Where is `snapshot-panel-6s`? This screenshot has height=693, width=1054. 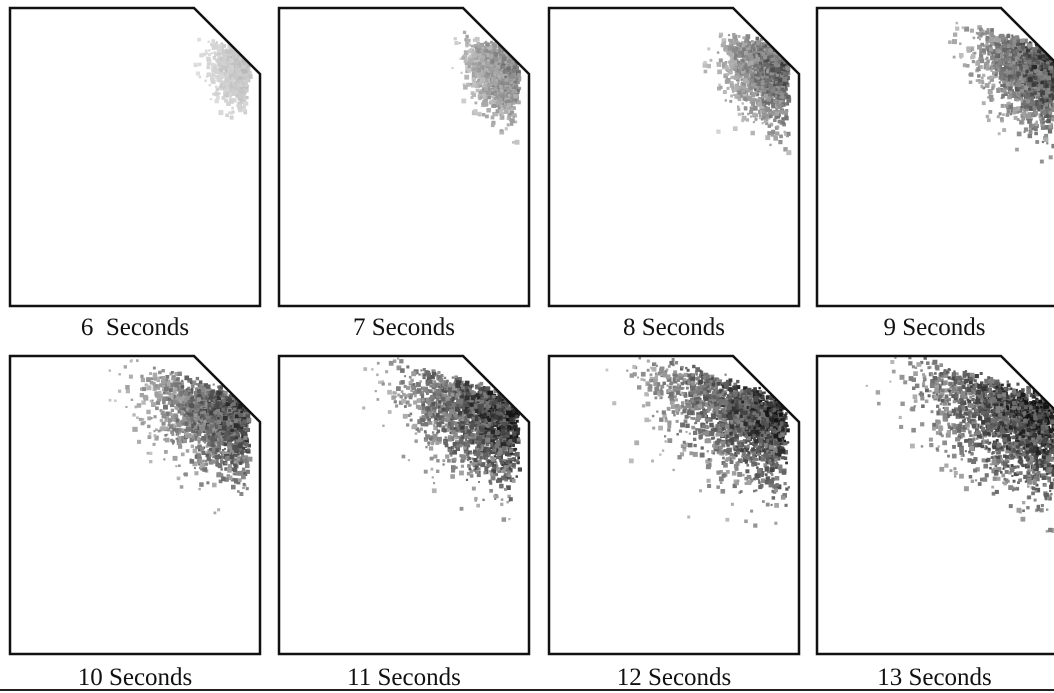
snapshot-panel-6s is located at coordinates (135, 157).